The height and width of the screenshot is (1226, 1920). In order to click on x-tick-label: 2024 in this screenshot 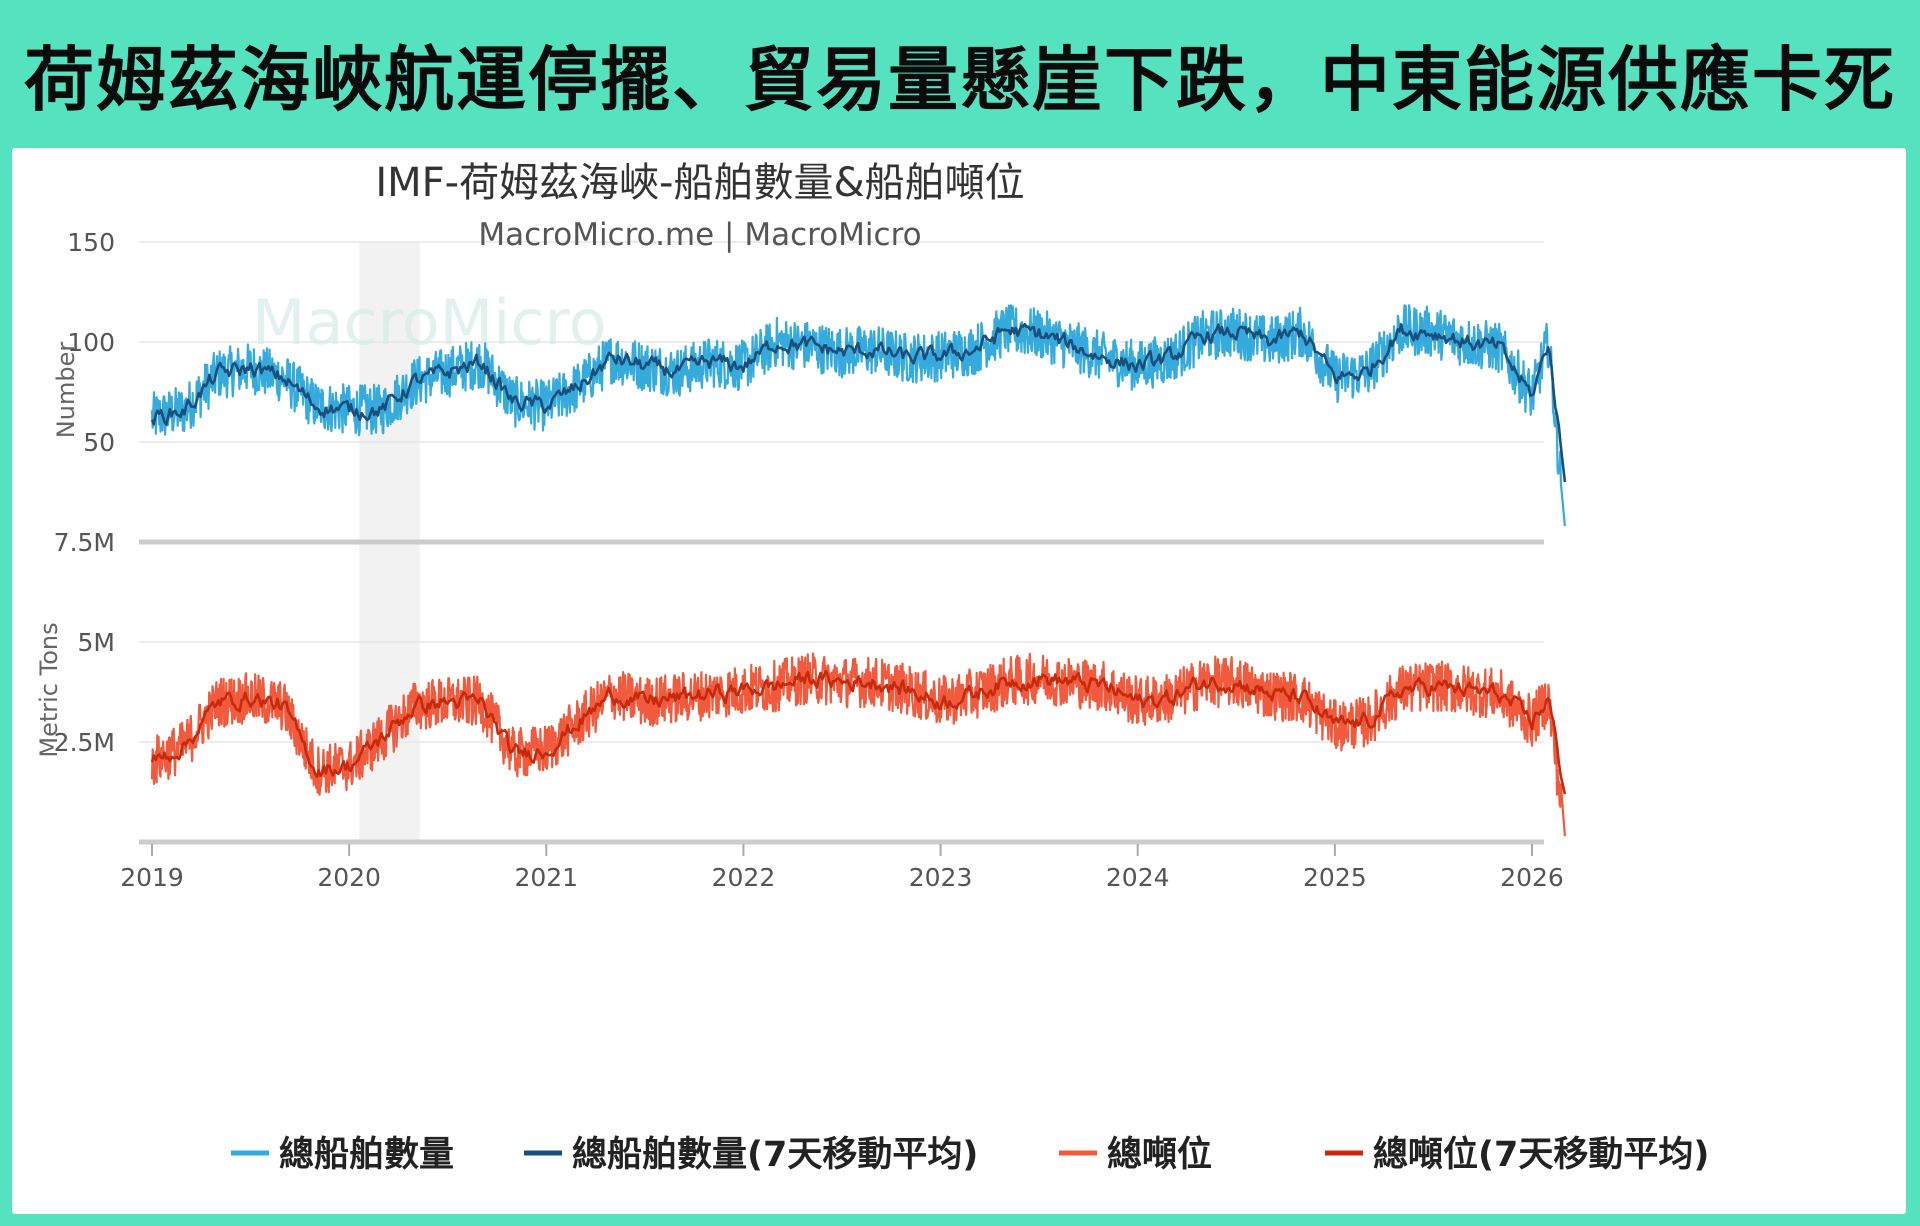, I will do `click(1138, 877)`.